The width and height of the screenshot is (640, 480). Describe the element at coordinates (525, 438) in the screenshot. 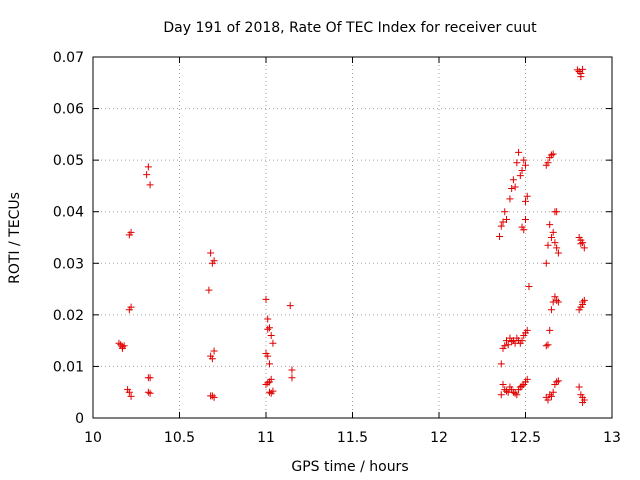

I see `x-tick-label: 12.5` at that location.